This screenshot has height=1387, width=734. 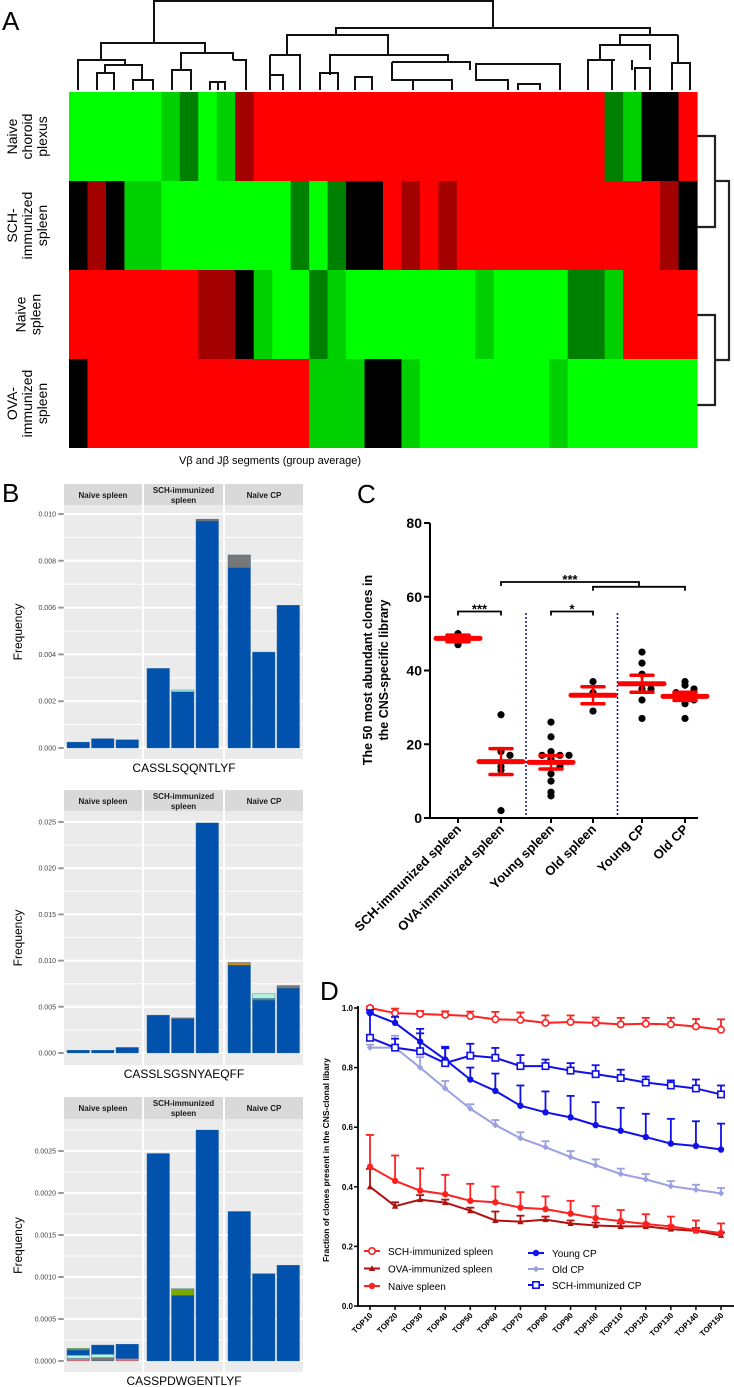 What do you see at coordinates (47, 655) in the screenshot?
I see `y-tick-label: 0.004` at bounding box center [47, 655].